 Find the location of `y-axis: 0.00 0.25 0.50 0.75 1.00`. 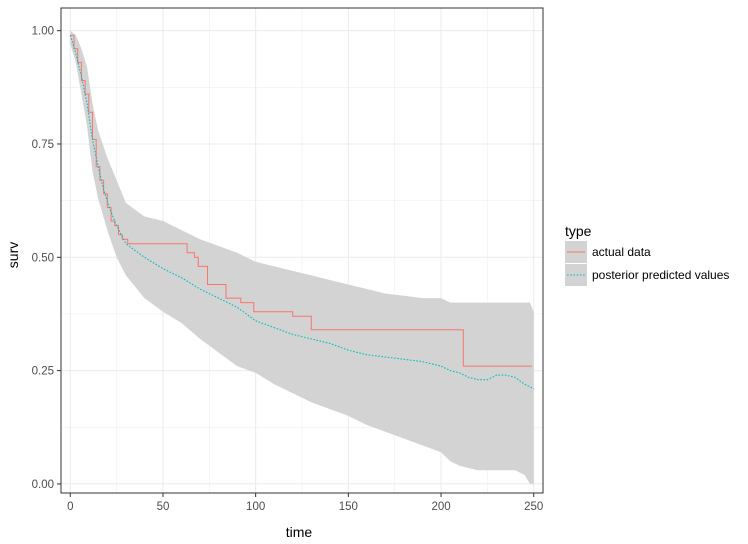

y-axis: 0.00 0.25 0.50 0.75 1.00 is located at coordinates (46, 258).